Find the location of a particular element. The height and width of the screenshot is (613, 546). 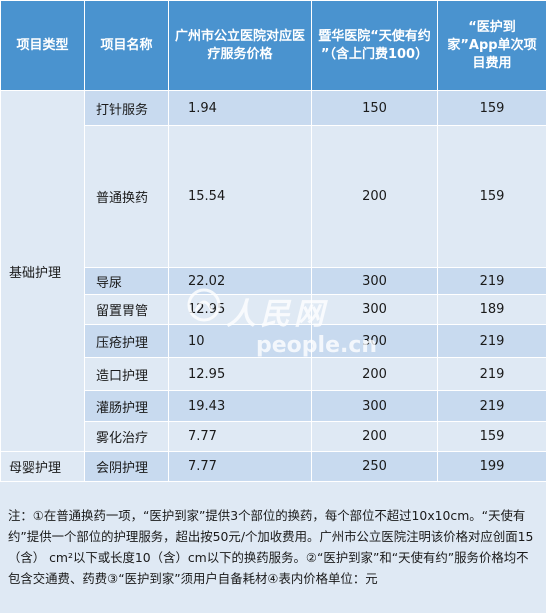

project-type-cell: 母婴护理 is located at coordinates (42, 466).